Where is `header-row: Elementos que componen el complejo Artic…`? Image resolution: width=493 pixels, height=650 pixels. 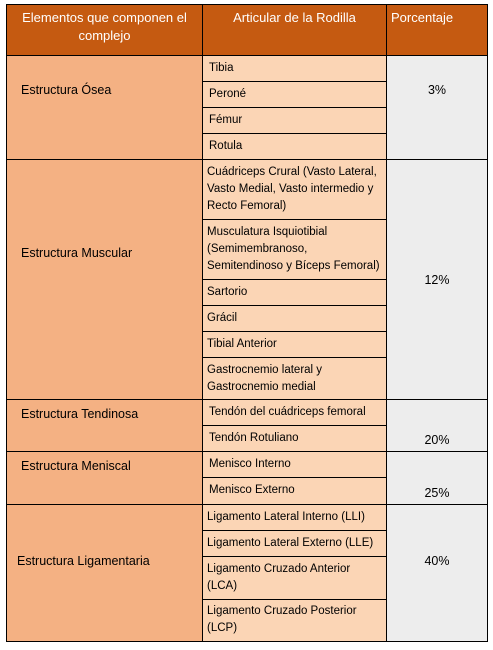 header-row: Elementos que componen el complejo Artic… is located at coordinates (247, 30).